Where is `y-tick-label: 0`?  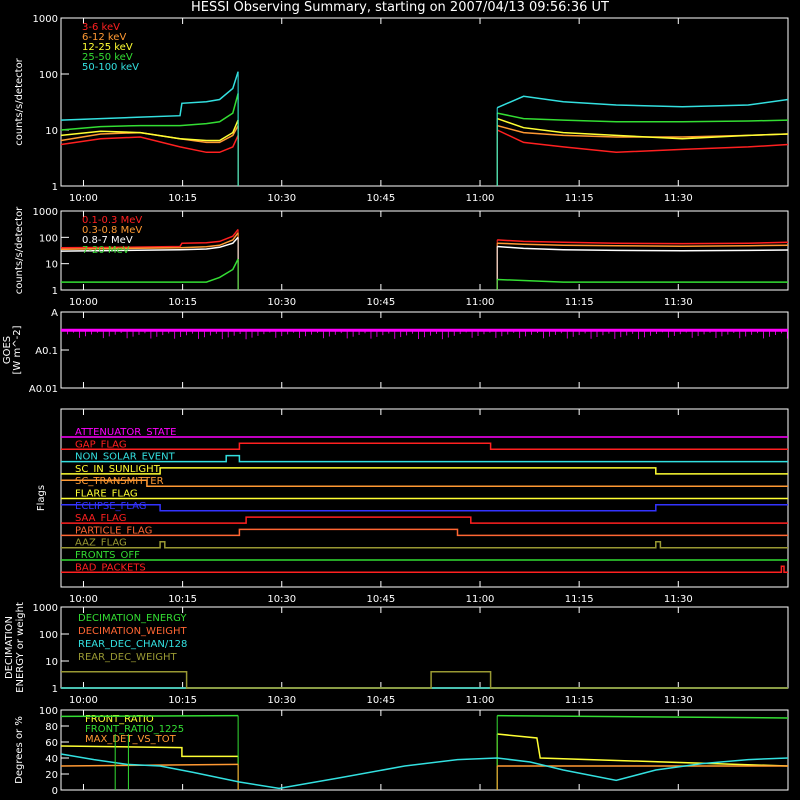 y-tick-label: 0 is located at coordinates (55, 791).